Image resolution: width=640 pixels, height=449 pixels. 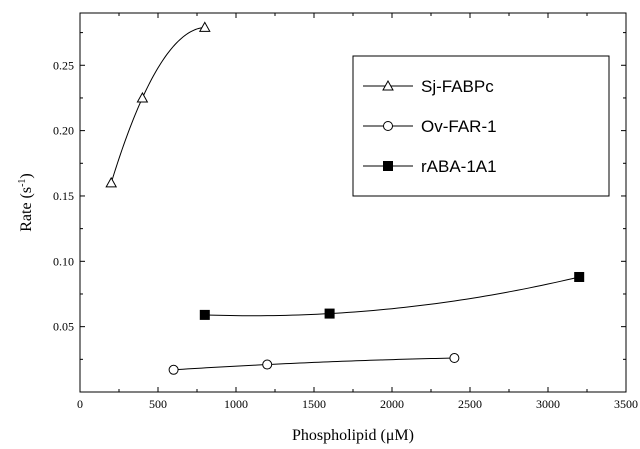 What do you see at coordinates (63, 131) in the screenshot?
I see `y-tick-label: 0.20` at bounding box center [63, 131].